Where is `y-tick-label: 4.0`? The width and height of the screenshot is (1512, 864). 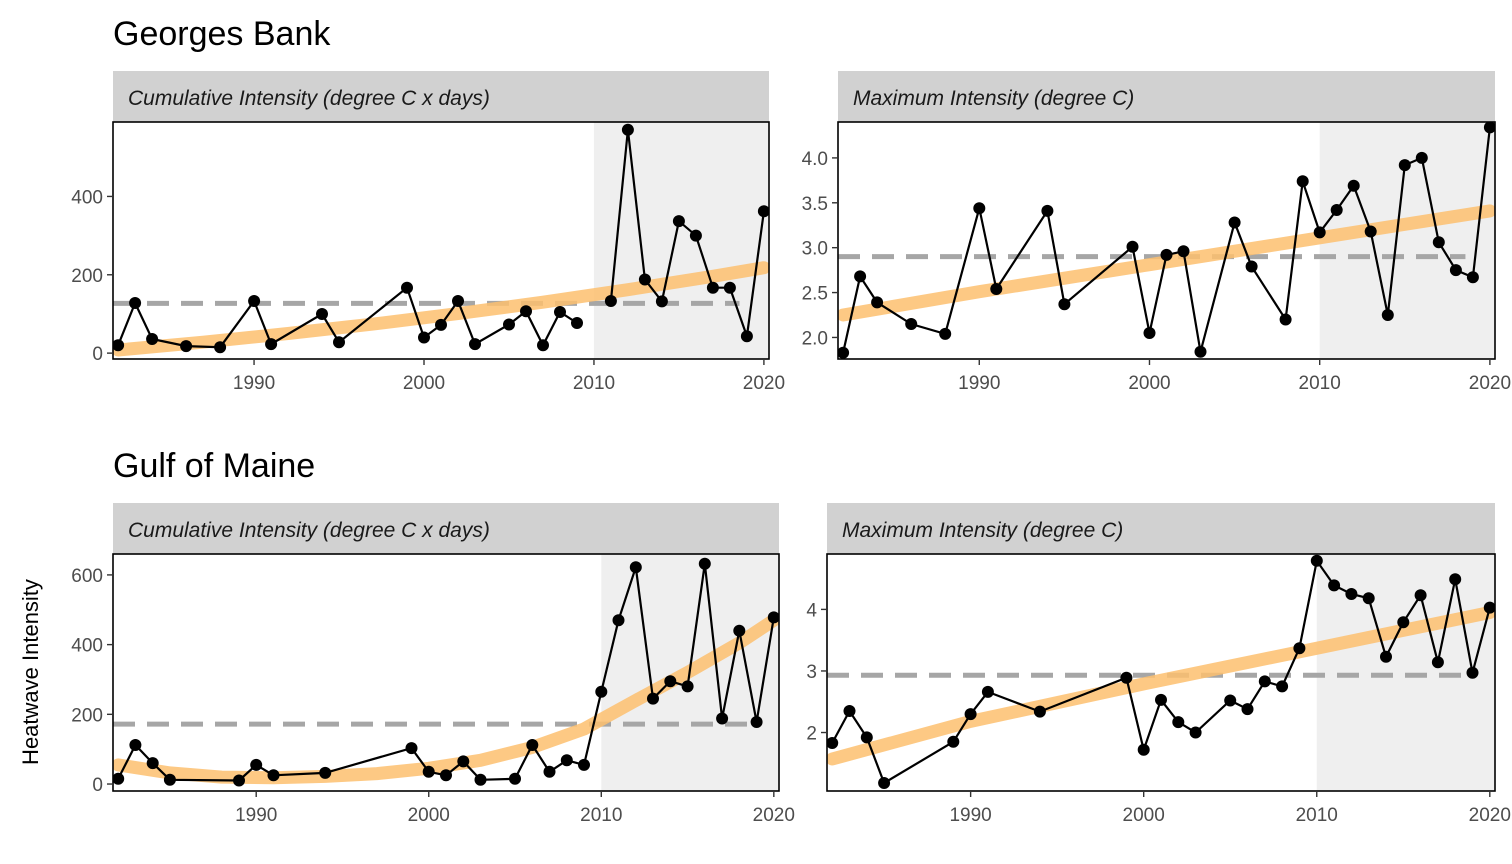 y-tick-label: 4.0 is located at coordinates (815, 159).